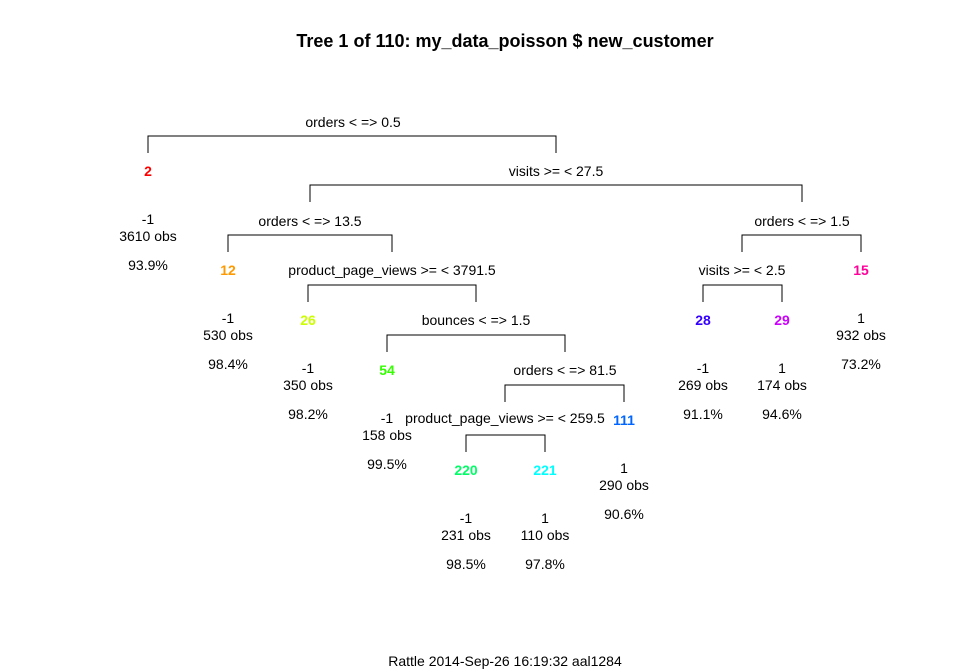 This screenshot has width=973, height=672. Describe the element at coordinates (387, 370) in the screenshot. I see `leaf-node-id: 54` at that location.